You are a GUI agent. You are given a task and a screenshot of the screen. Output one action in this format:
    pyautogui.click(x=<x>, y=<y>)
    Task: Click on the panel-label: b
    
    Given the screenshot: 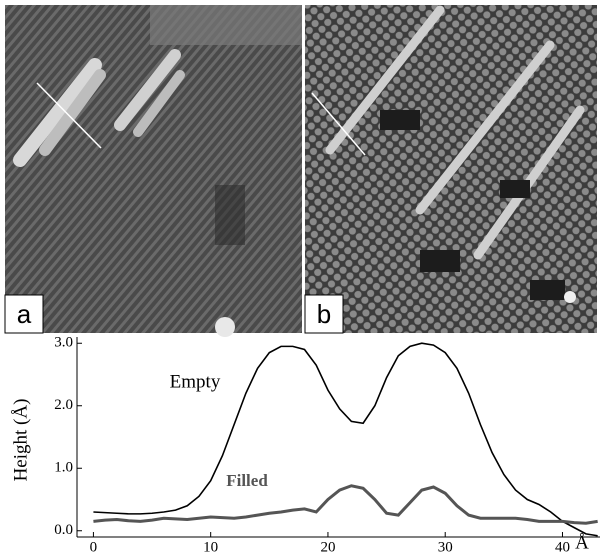 What is the action you would take?
    pyautogui.click(x=324, y=314)
    